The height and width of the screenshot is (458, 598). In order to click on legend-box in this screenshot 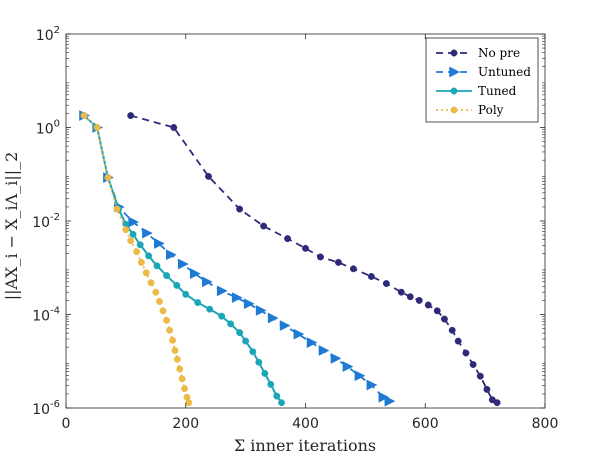, I will do `click(482, 80)`.